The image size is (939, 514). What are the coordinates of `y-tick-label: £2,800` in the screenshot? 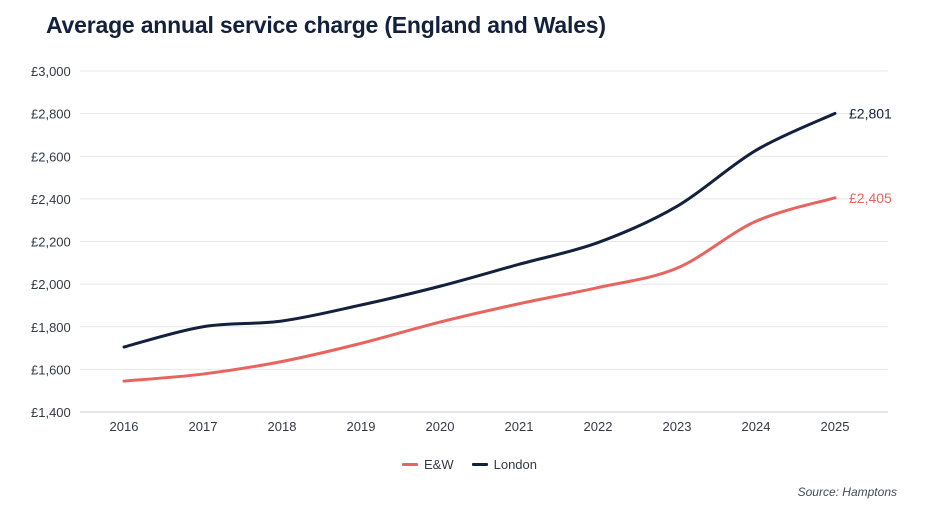 It's located at (51, 114).